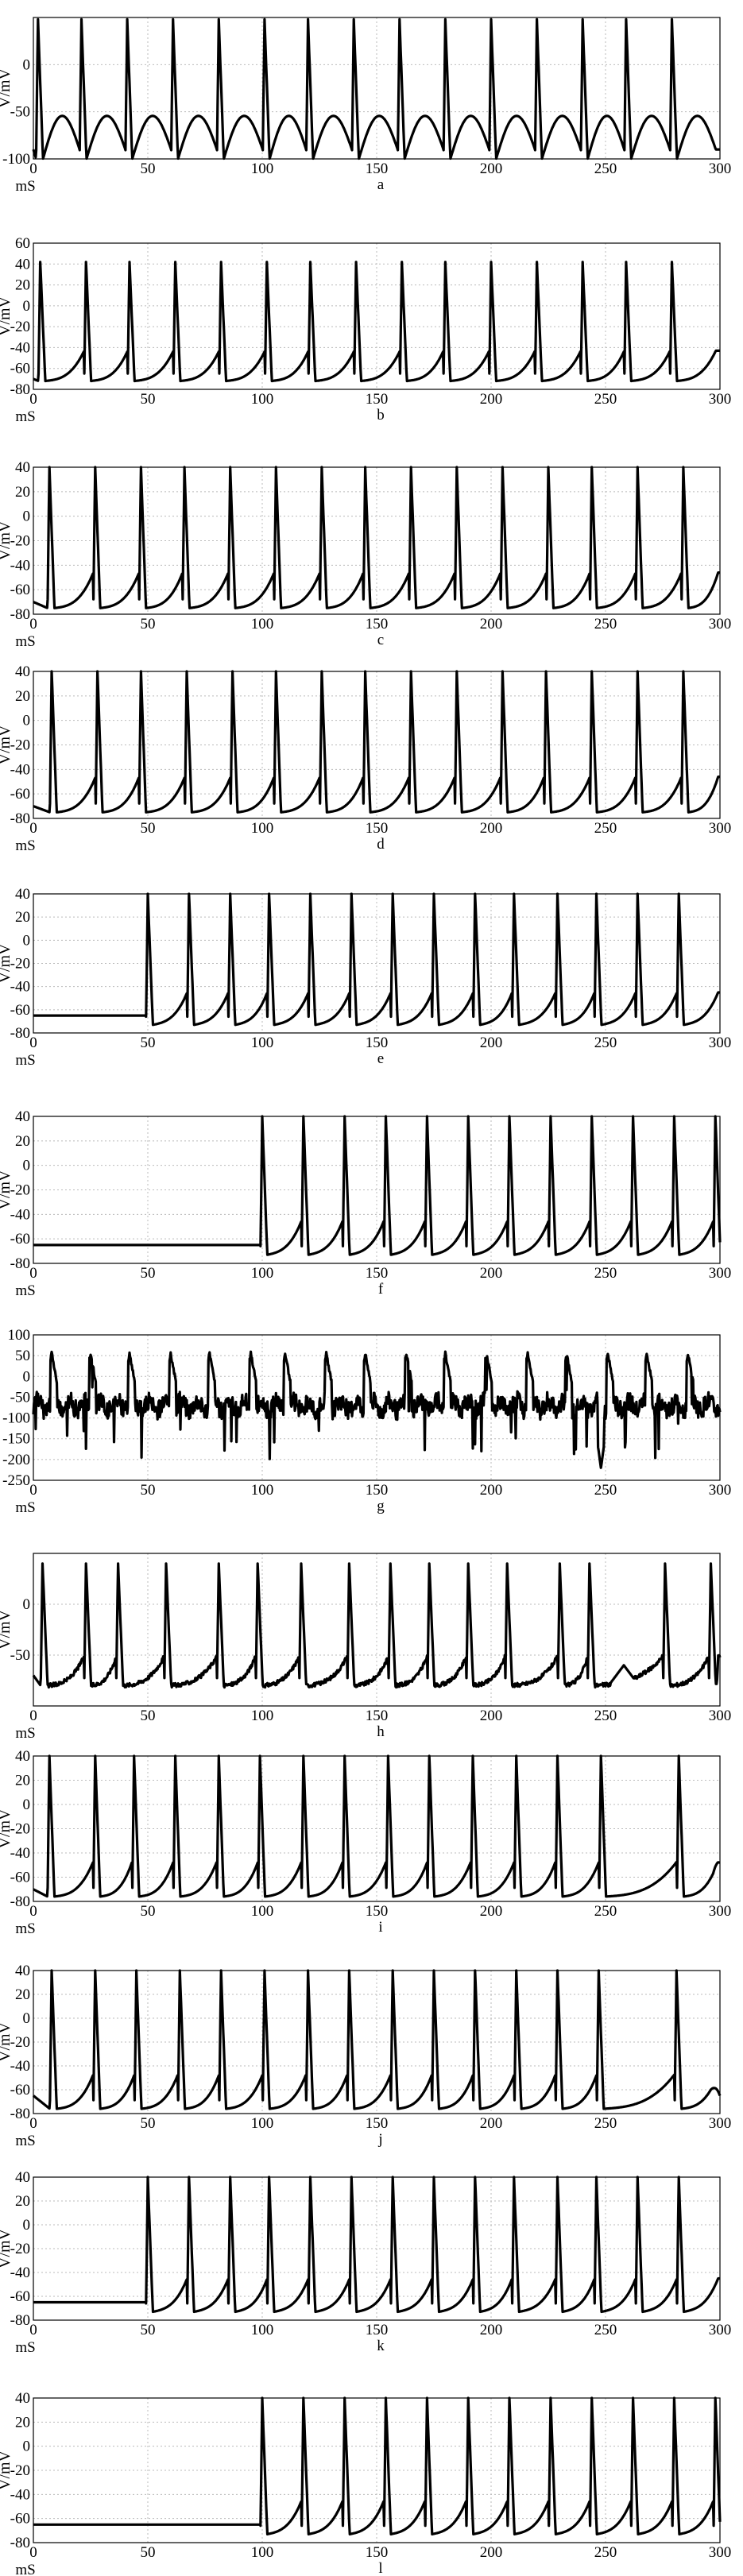  I want to click on y-tick-label: -100, so click(16, 1418).